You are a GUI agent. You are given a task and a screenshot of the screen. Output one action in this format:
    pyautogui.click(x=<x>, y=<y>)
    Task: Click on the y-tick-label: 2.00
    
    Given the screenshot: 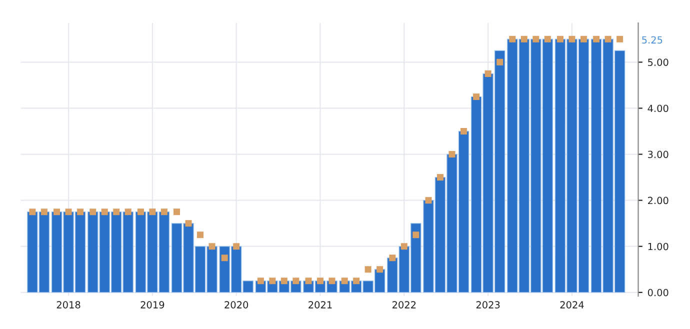 What is the action you would take?
    pyautogui.click(x=658, y=200)
    